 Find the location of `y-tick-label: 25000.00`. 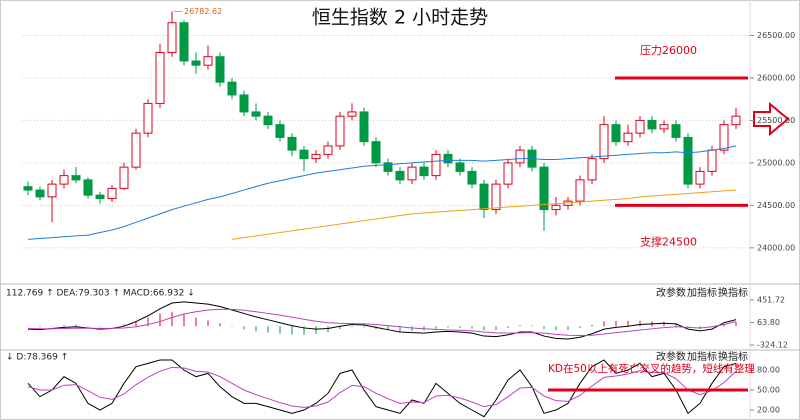

y-tick-label: 25000.00 is located at coordinates (776, 162).